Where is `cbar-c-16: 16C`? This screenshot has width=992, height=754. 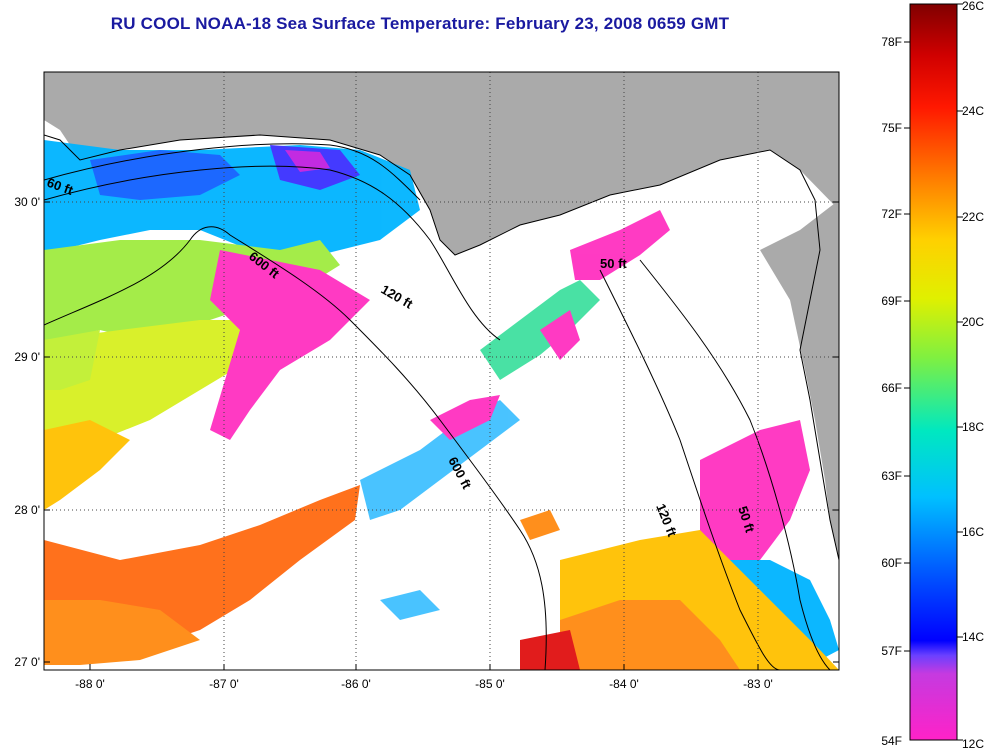
cbar-c-16: 16C is located at coordinates (973, 532).